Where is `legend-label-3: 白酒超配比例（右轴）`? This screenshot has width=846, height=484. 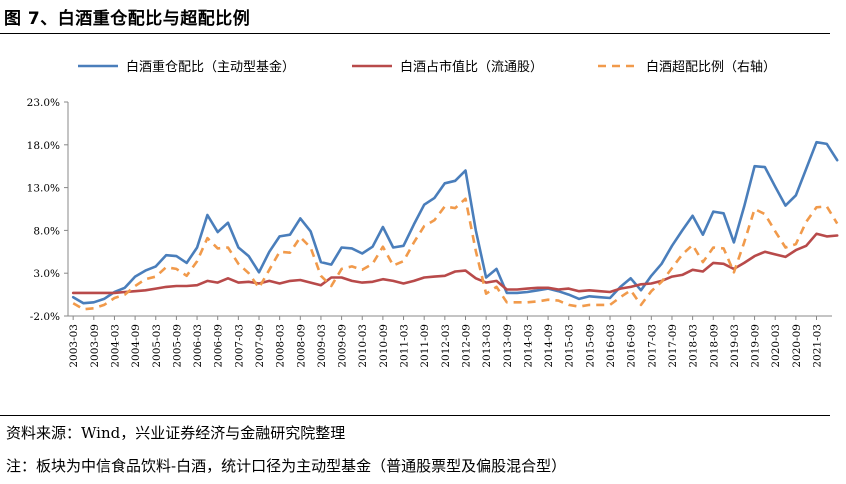 legend-label-3: 白酒超配比例（右轴） is located at coordinates (711, 67).